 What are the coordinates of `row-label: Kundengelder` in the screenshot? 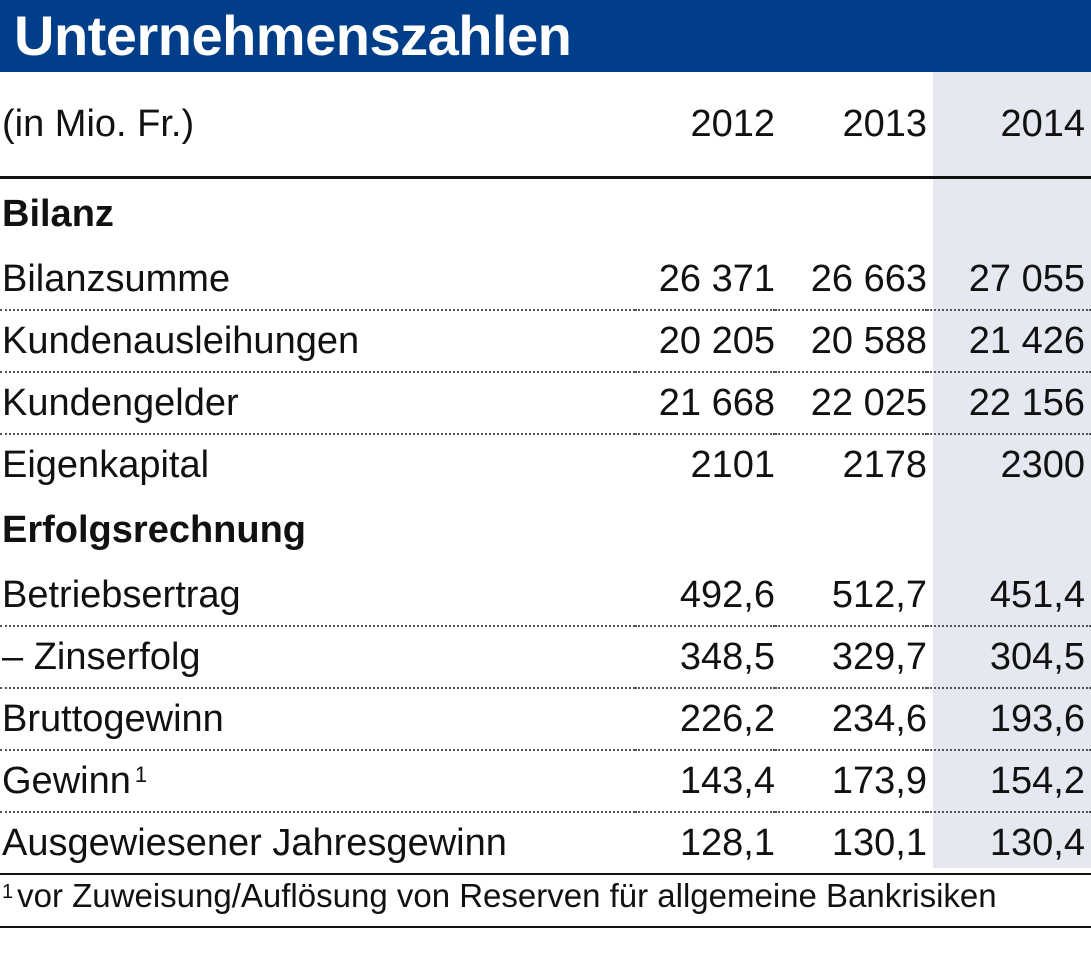 It's located at (317, 403).